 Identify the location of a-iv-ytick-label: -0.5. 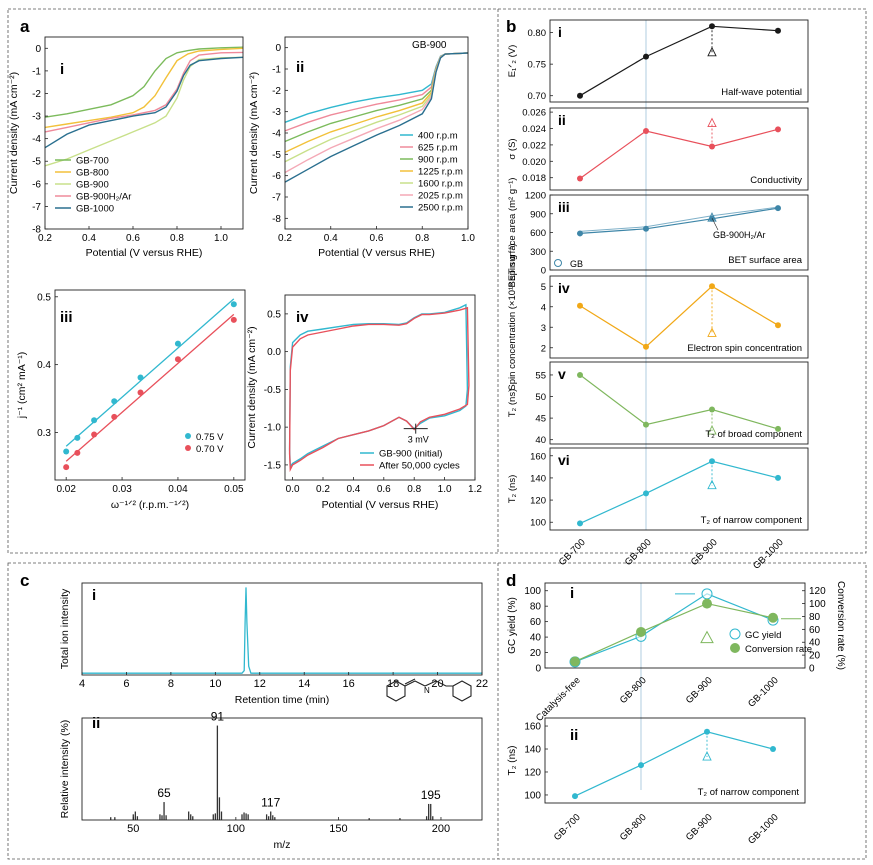
(273, 390).